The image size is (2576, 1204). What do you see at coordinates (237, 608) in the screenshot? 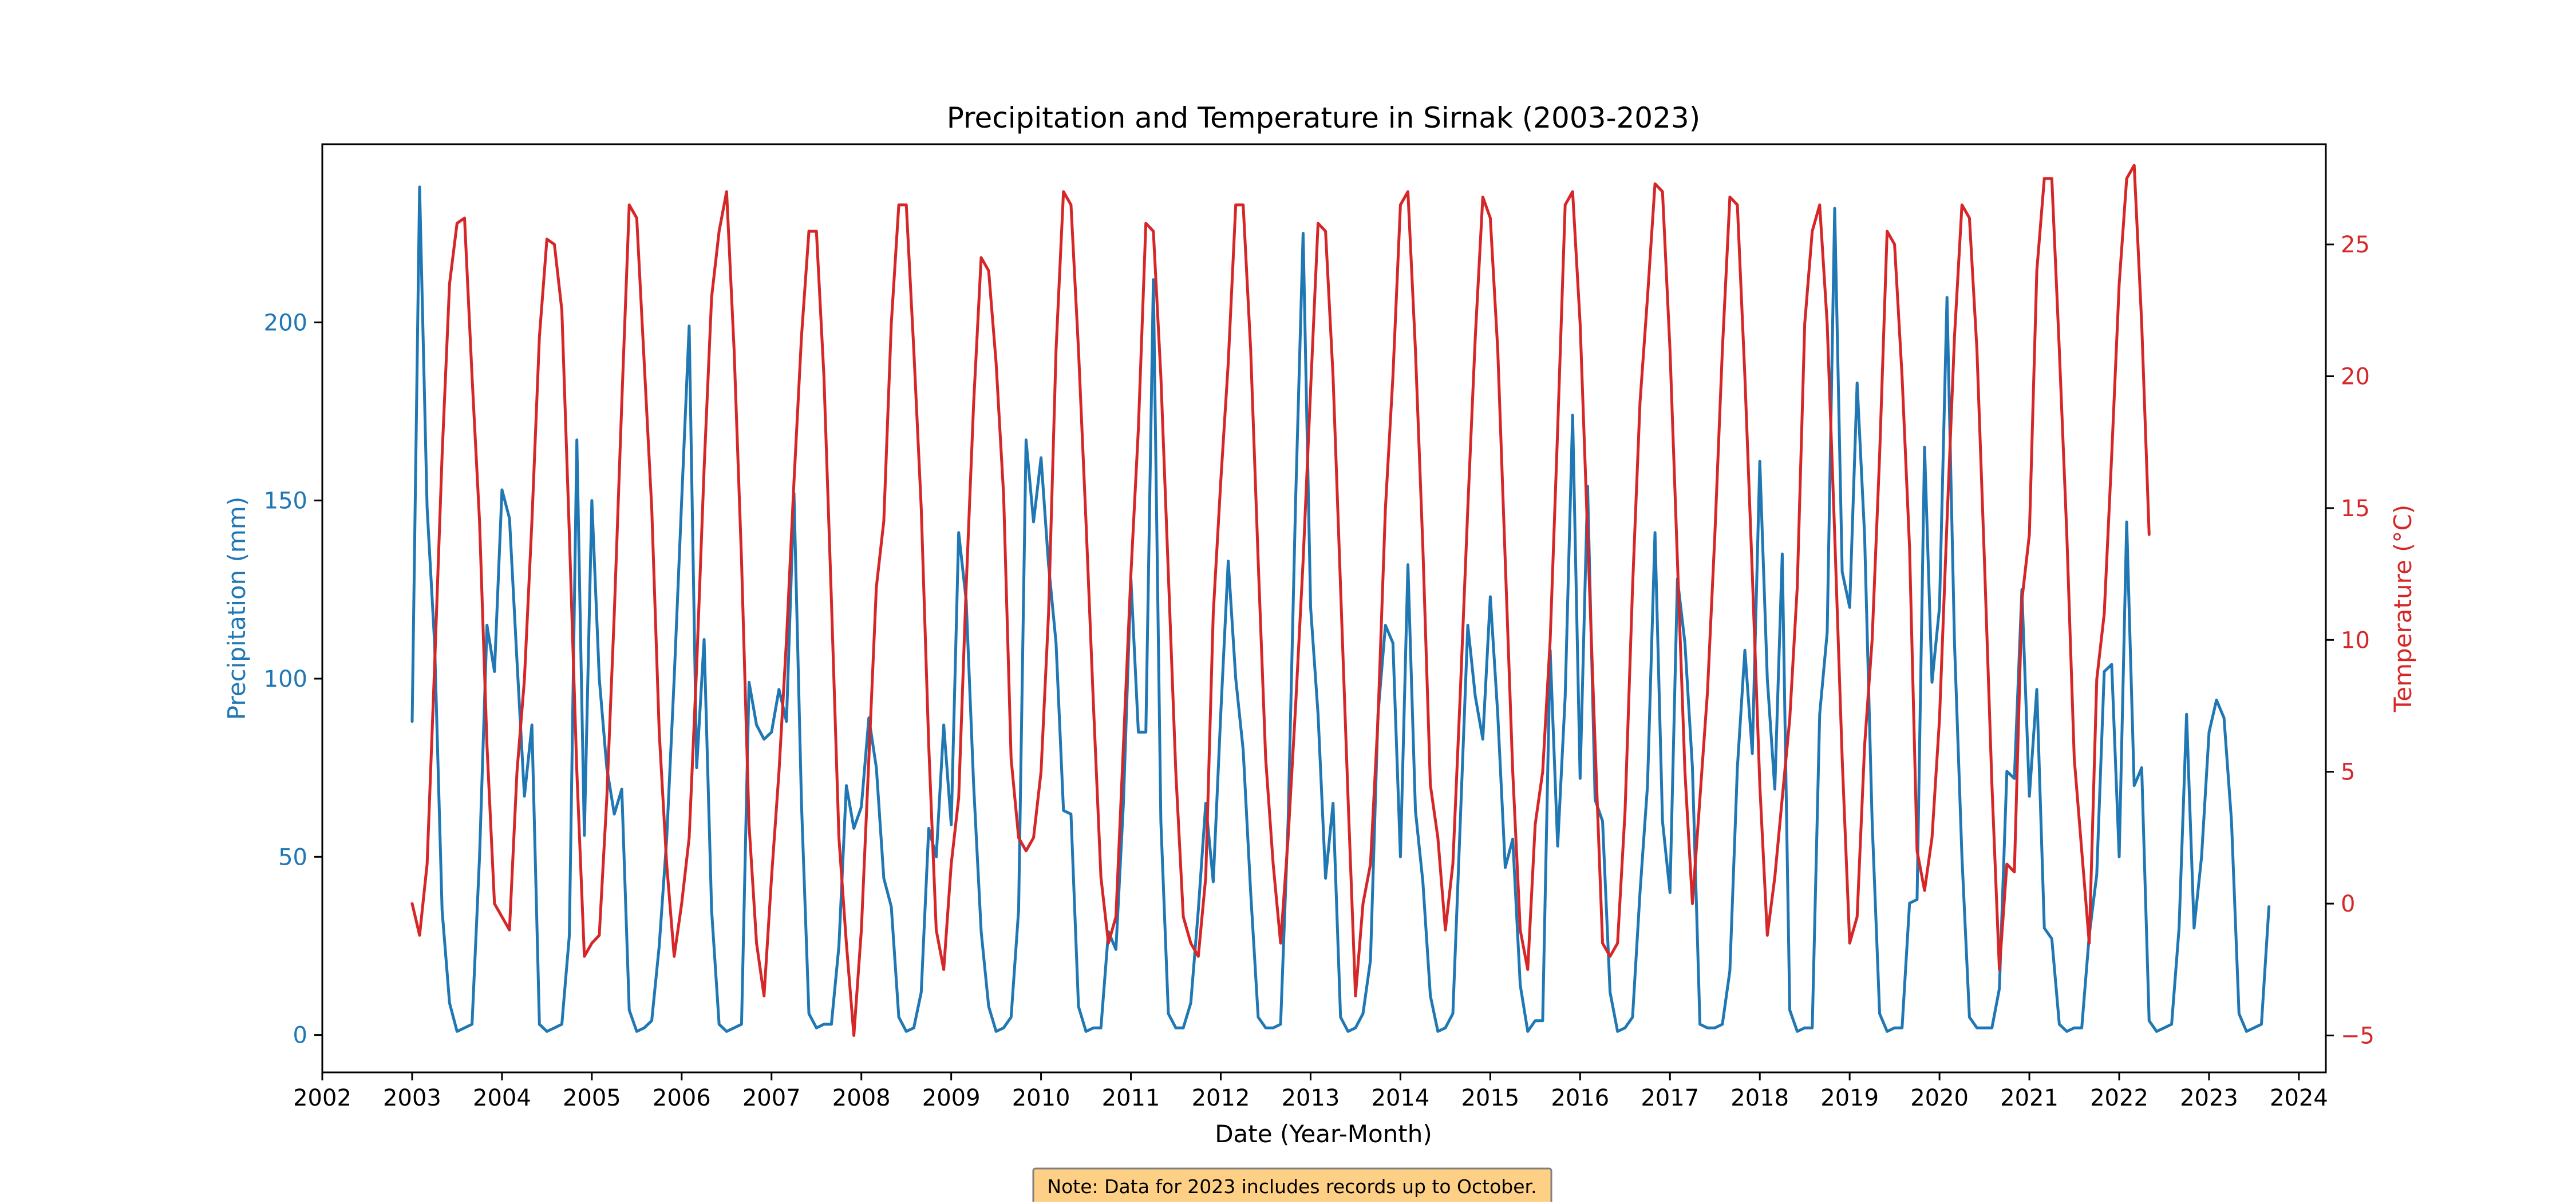
I see `left-y-axis-title: Precipitation (mm)` at bounding box center [237, 608].